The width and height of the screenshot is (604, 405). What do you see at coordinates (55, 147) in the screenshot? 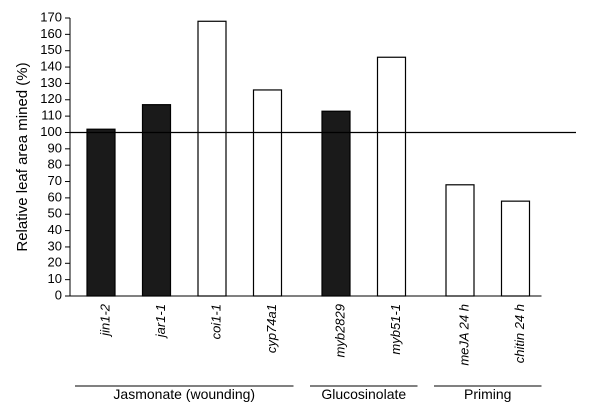
I see `y-tick-label: 90` at bounding box center [55, 147].